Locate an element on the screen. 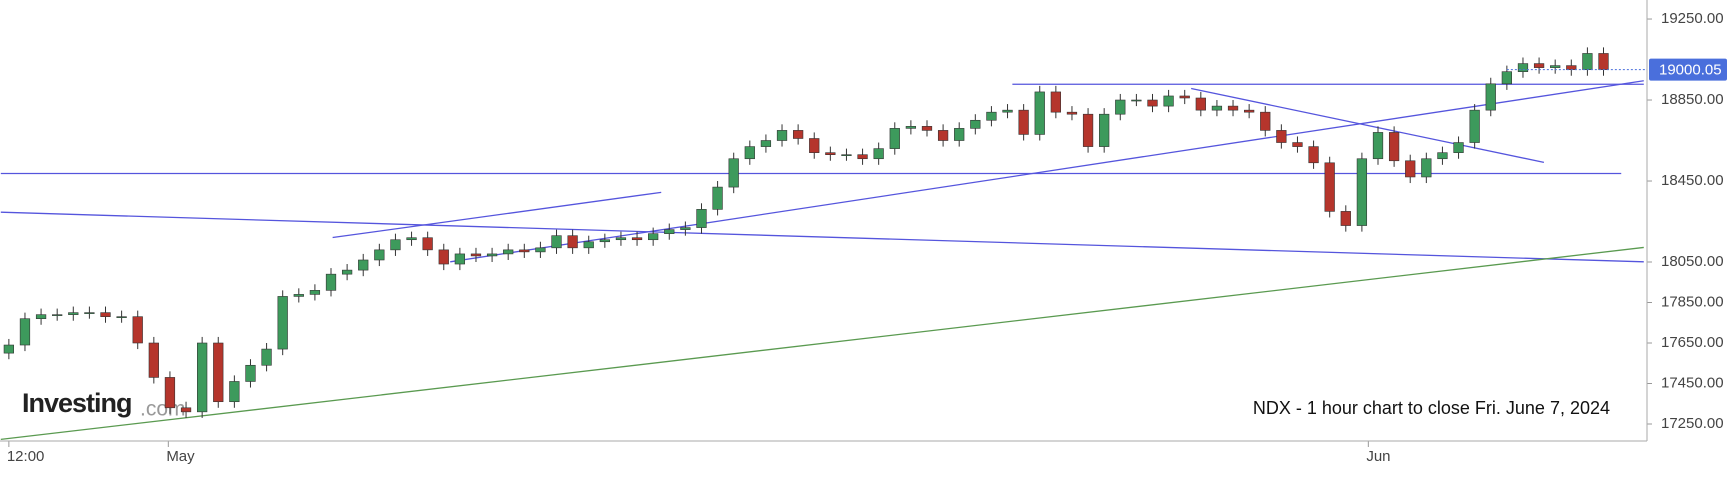 The width and height of the screenshot is (1730, 477). x-tick-label: Jun is located at coordinates (1378, 456).